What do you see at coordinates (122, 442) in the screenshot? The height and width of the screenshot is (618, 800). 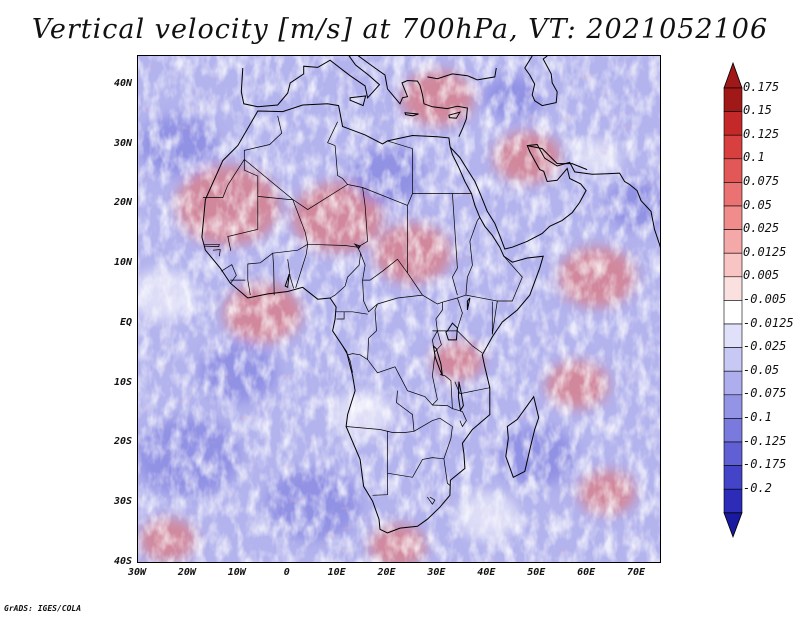 I see `lat-tick-label: 20S` at bounding box center [122, 442].